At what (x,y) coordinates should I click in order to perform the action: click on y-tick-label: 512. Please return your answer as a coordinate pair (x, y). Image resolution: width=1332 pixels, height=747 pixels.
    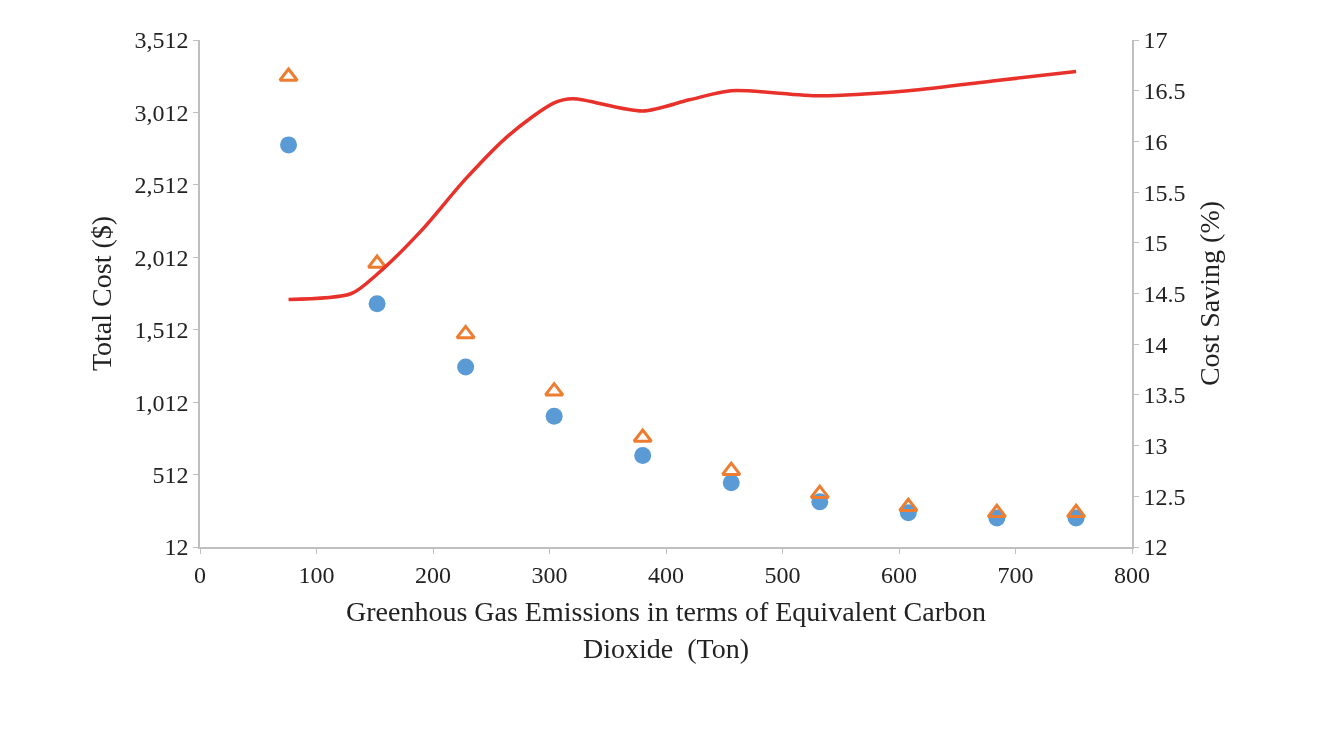
    Looking at the image, I should click on (170, 474).